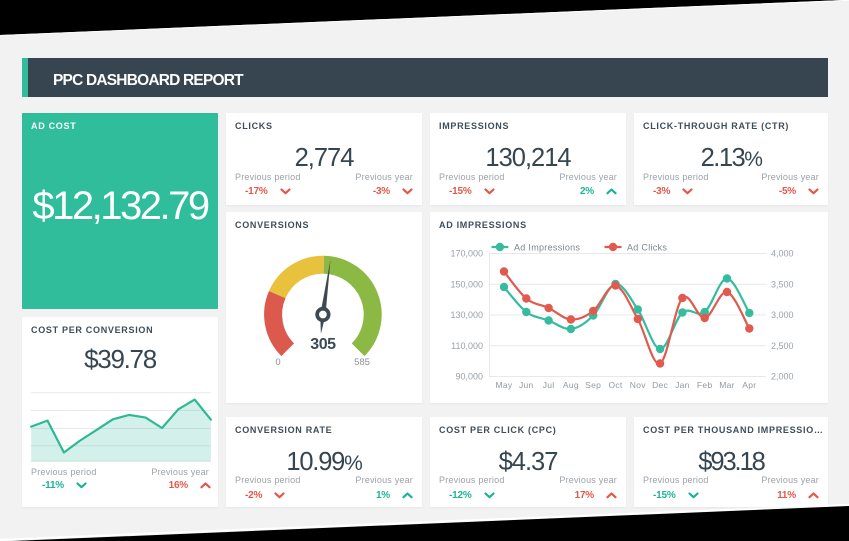 This screenshot has height=541, width=849. Describe the element at coordinates (615, 385) in the screenshot. I see `svg-text: Oct` at that location.